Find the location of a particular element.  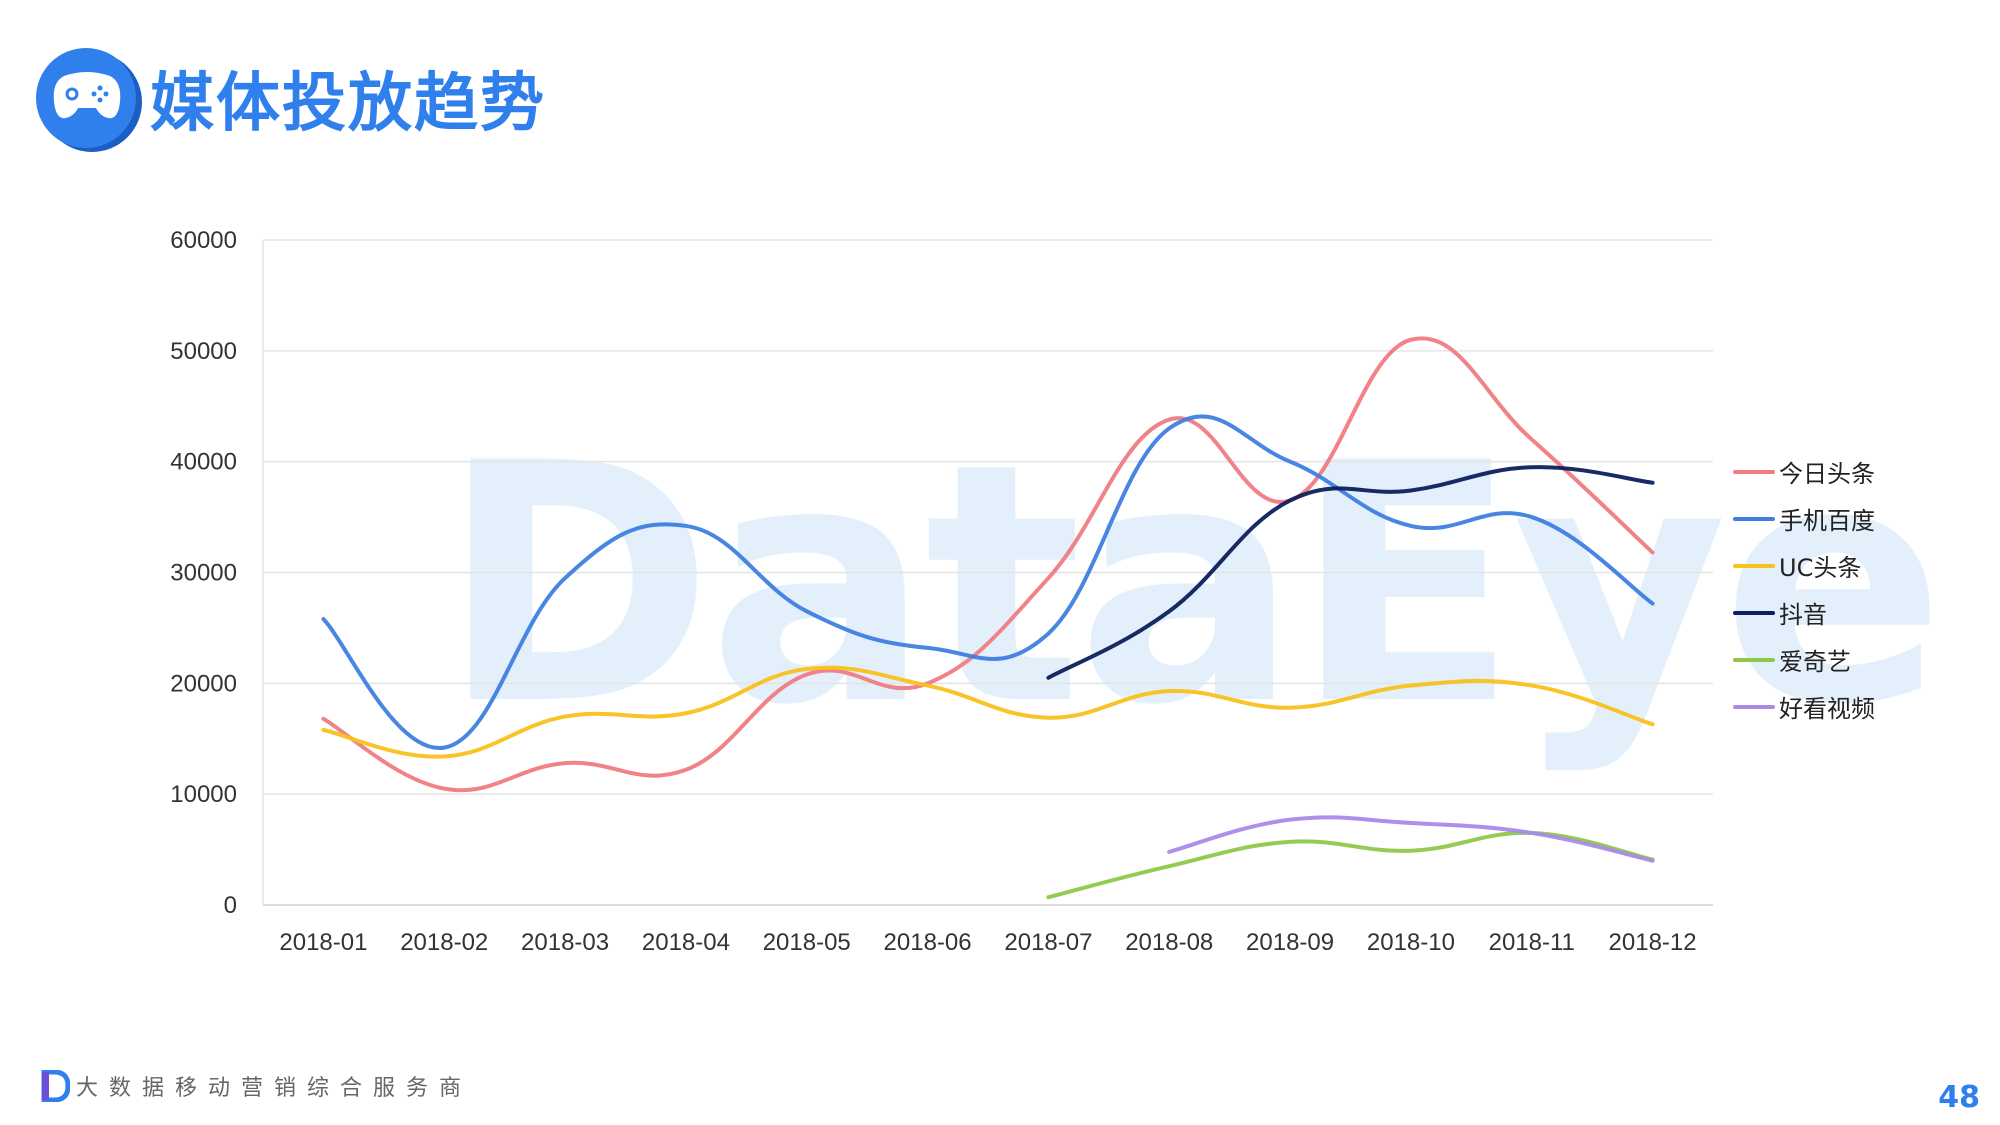

x-tick-label: 2018-11 is located at coordinates (1532, 942).